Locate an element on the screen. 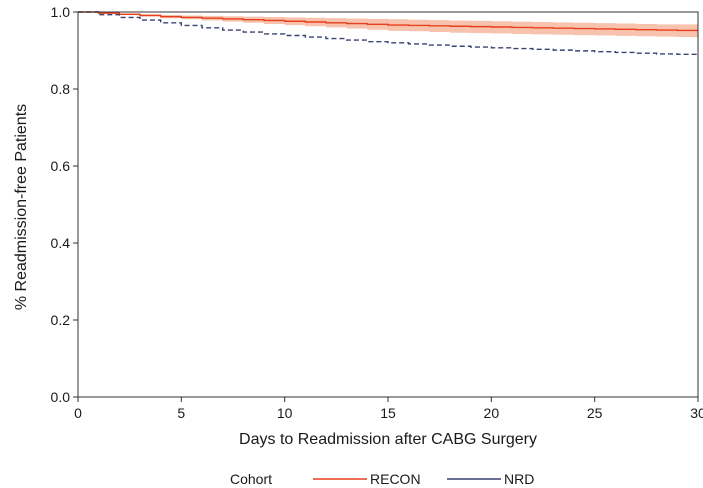 The image size is (703, 488). legend-label-nrd: NRD is located at coordinates (519, 479).